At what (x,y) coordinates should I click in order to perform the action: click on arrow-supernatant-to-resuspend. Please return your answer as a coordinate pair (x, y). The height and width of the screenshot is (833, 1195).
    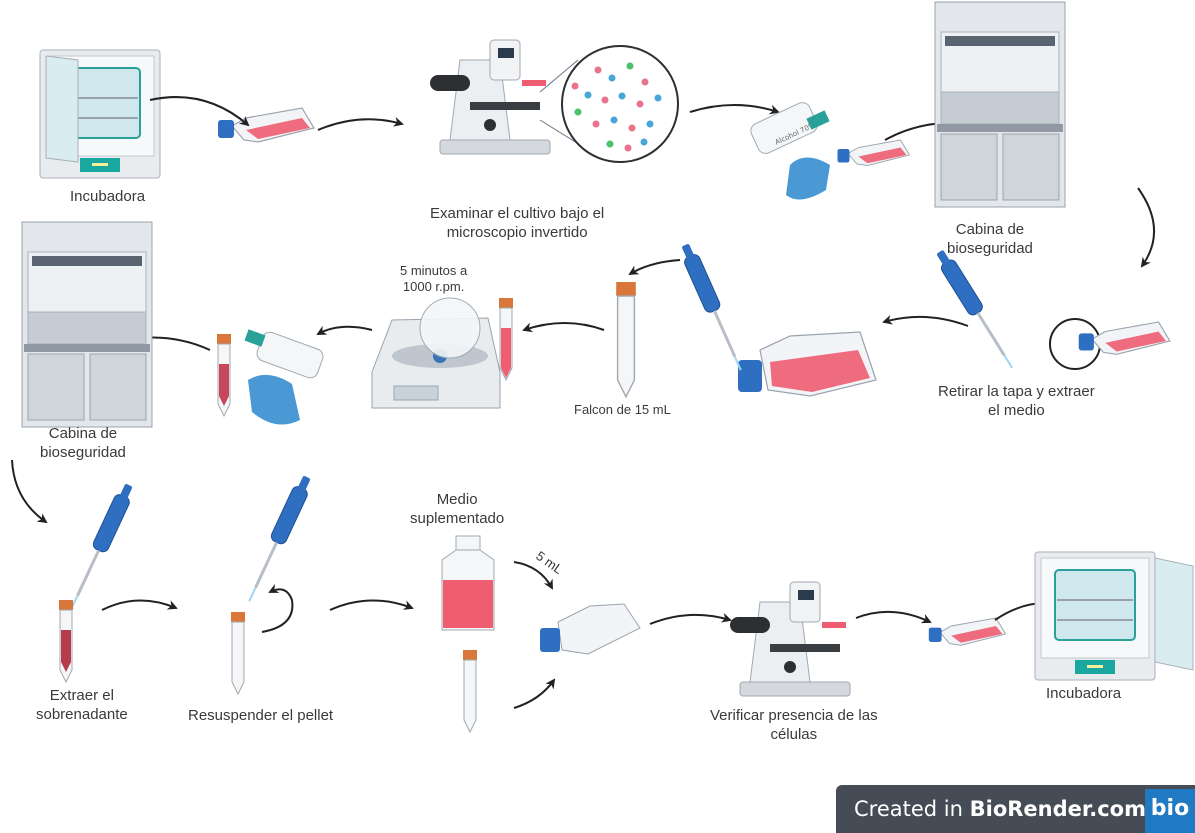
    Looking at the image, I should click on (139, 605).